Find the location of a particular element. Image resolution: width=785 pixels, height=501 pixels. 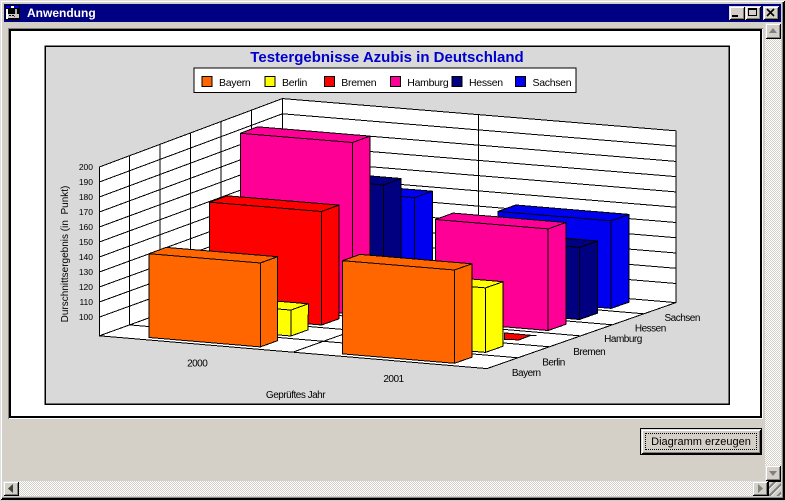

svg-text: 2000 is located at coordinates (197, 364).